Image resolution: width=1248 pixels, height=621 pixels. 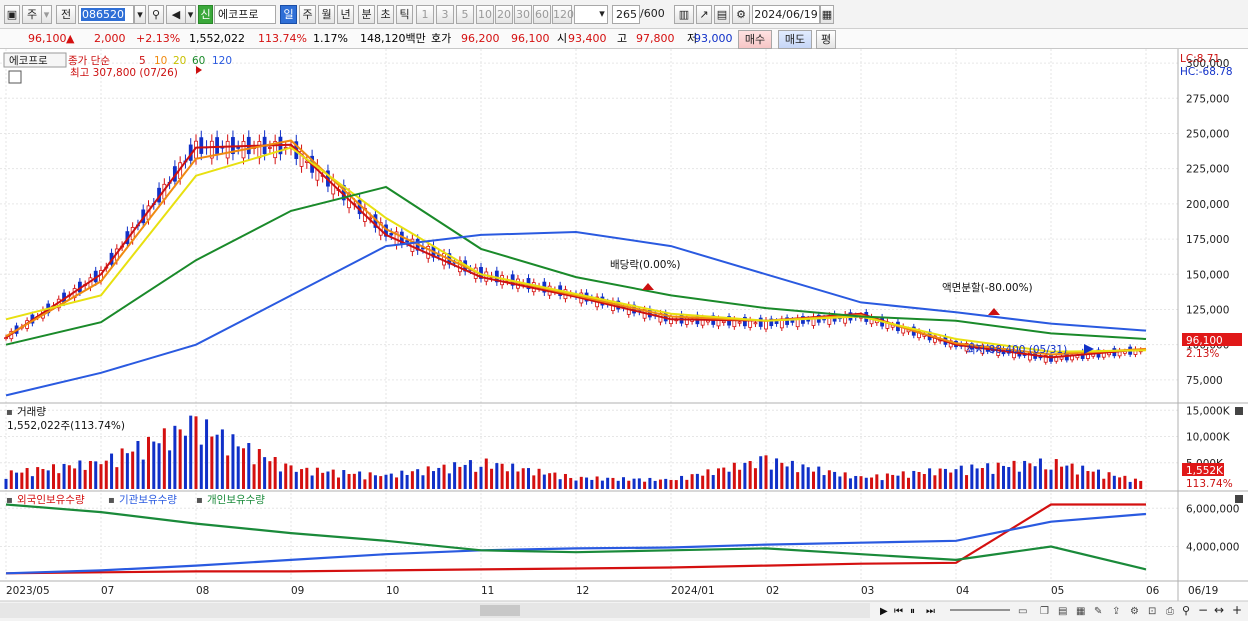 What do you see at coordinates (827, 14) in the screenshot?
I see `calendar-icon: ▦` at bounding box center [827, 14].